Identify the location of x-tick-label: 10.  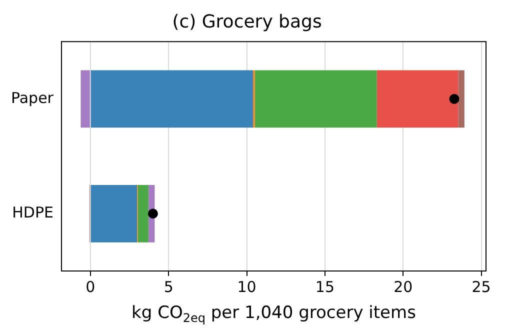
(246, 287).